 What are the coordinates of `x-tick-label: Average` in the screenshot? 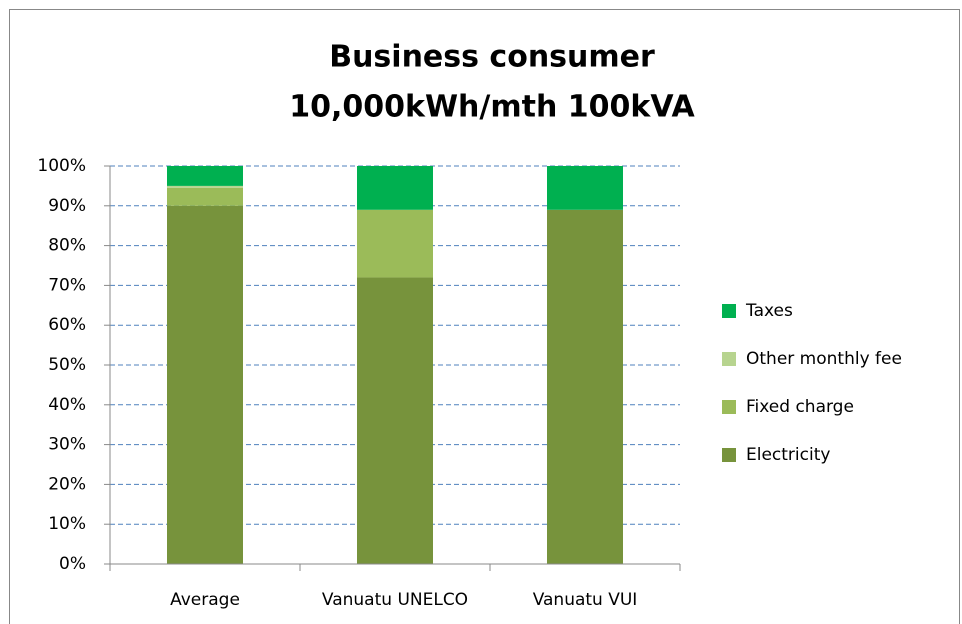 It's located at (205, 600).